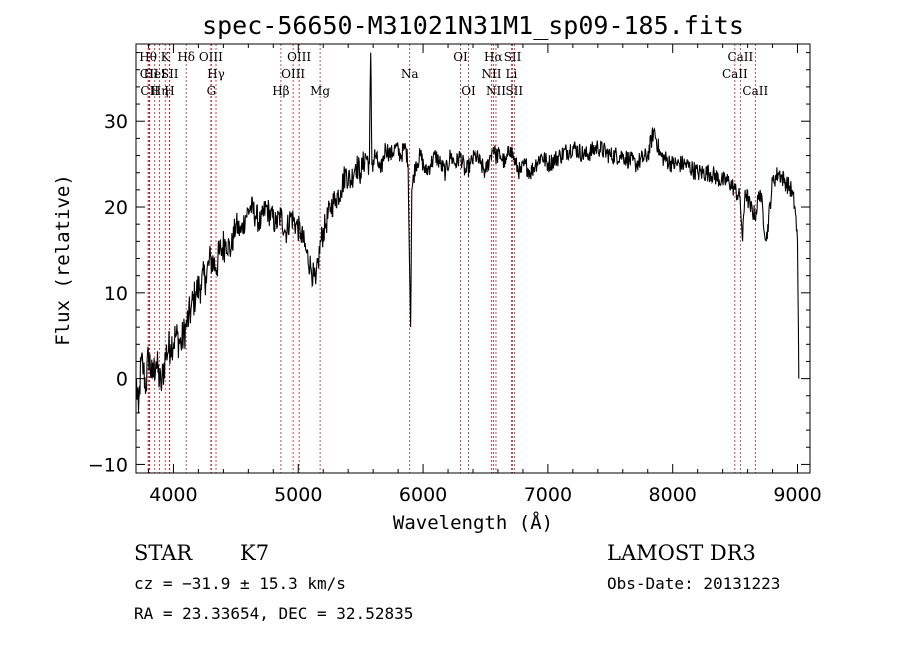 The width and height of the screenshot is (900, 649). I want to click on spectral-line-label-4: Hη, so click(160, 91).